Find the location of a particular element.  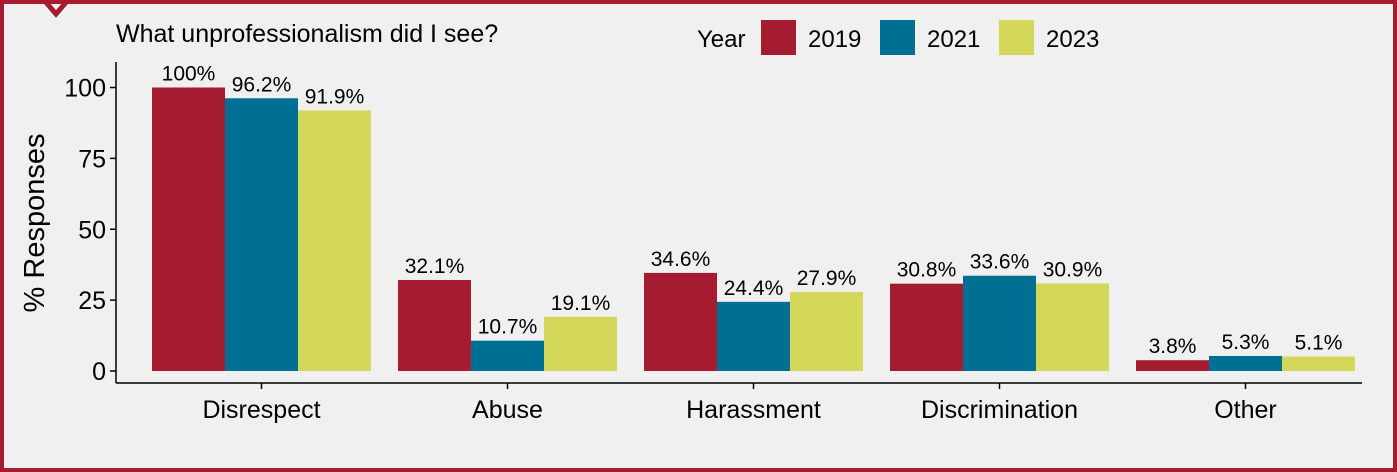

data-label: 5.1% is located at coordinates (1319, 343).